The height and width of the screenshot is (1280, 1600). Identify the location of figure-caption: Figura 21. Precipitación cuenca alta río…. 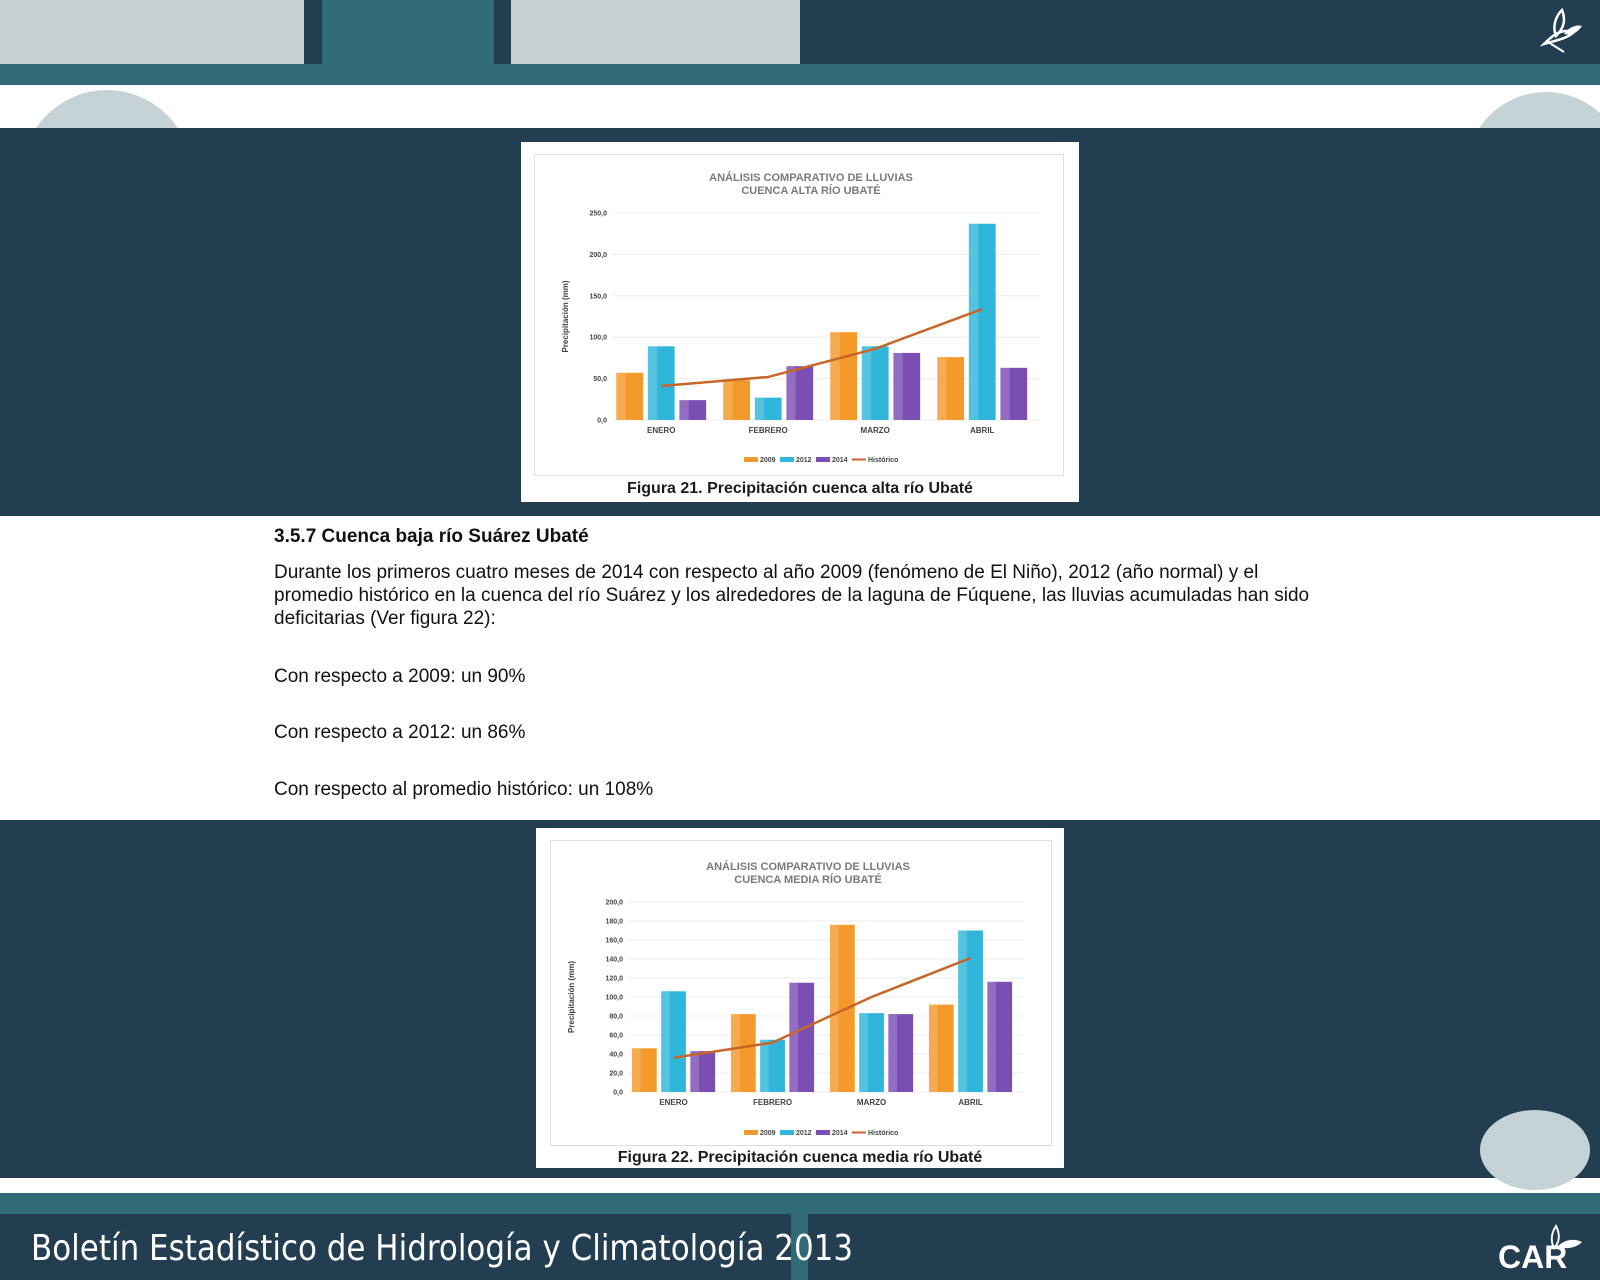
(800, 488).